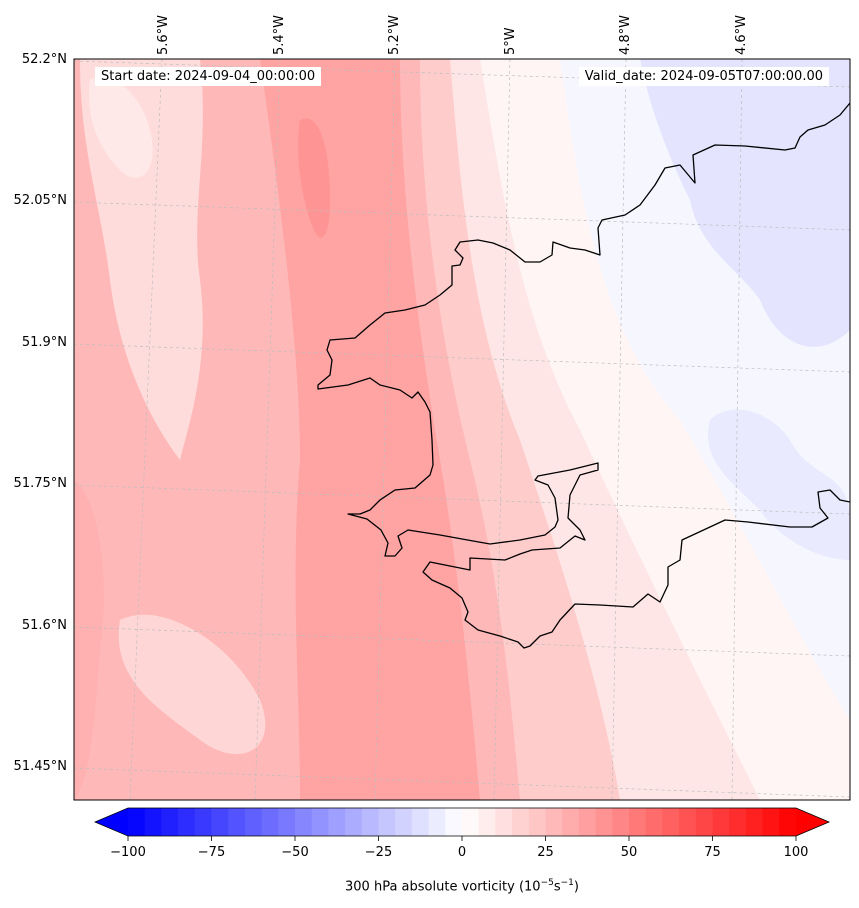  Describe the element at coordinates (44, 59) in the screenshot. I see `lat-tick-label: 52.2°N` at that location.